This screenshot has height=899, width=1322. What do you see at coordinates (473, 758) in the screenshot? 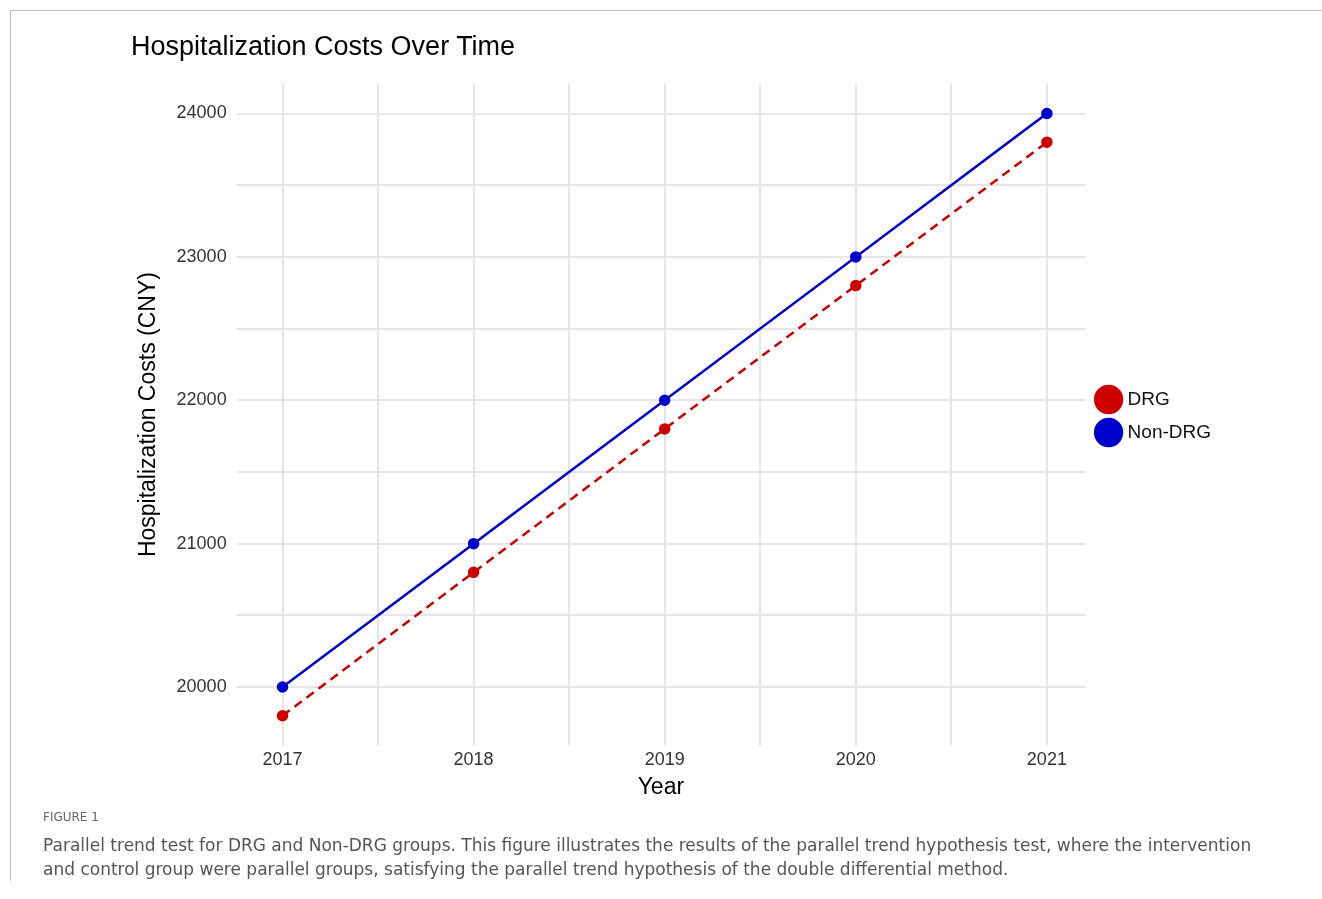
I see `x-tick-label: 2018` at bounding box center [473, 758].